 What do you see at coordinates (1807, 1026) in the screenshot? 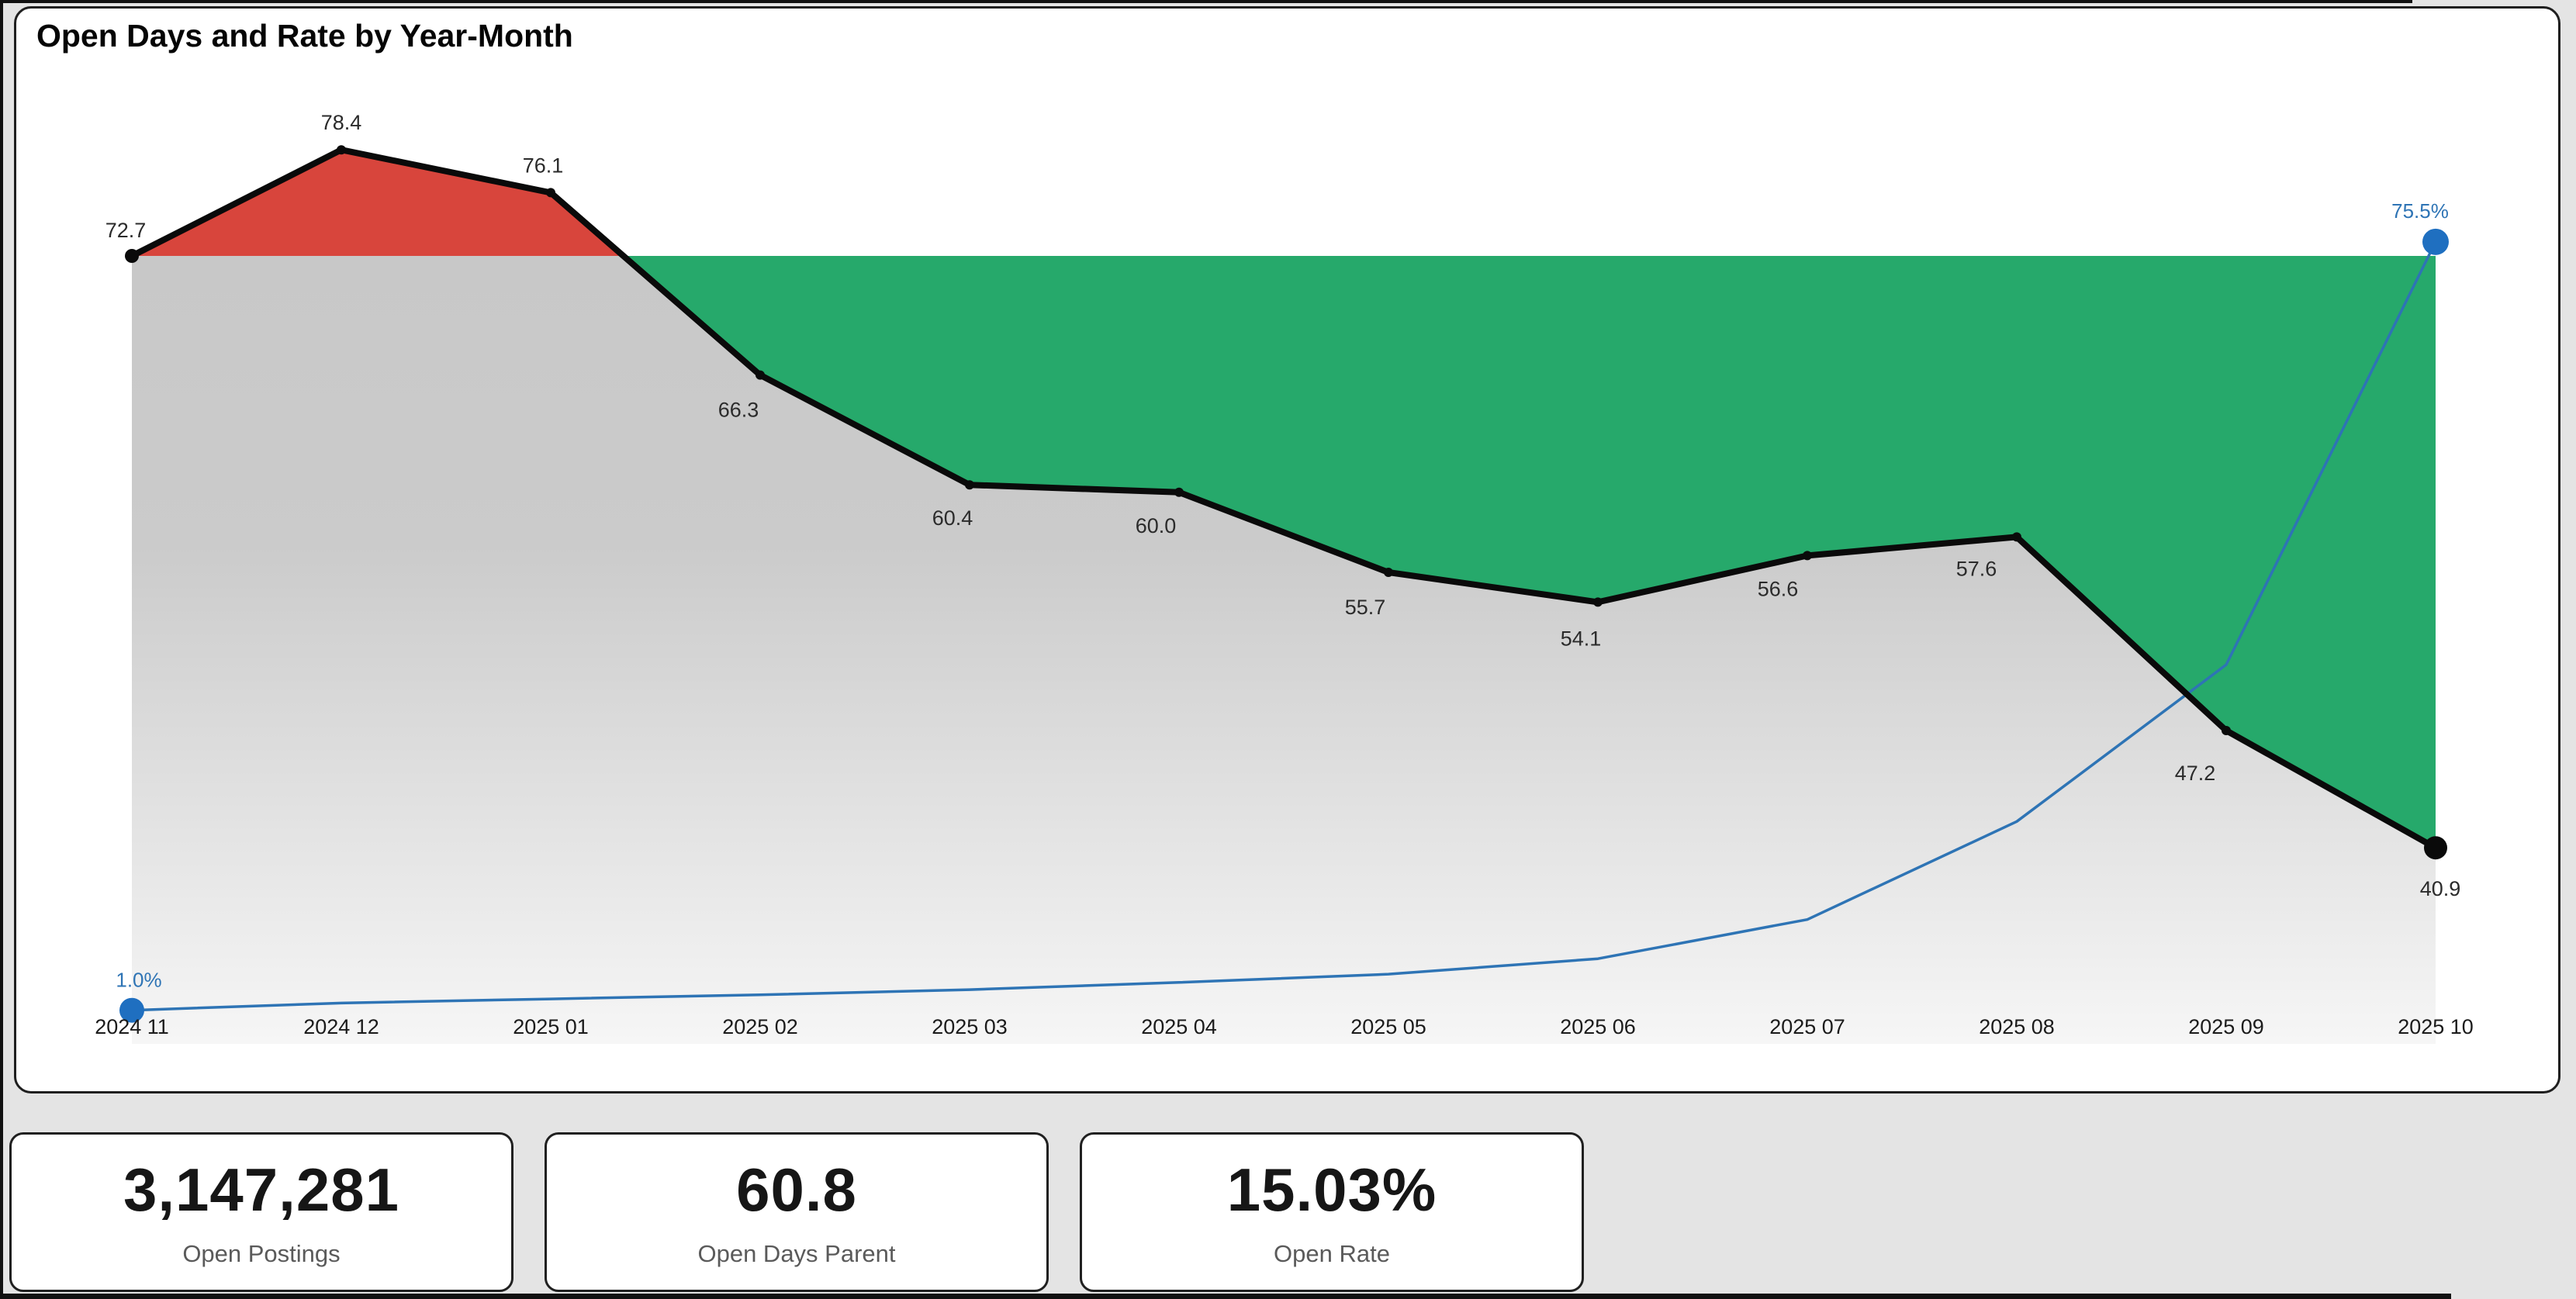
I see `x-axis-label: 2025 07` at bounding box center [1807, 1026].